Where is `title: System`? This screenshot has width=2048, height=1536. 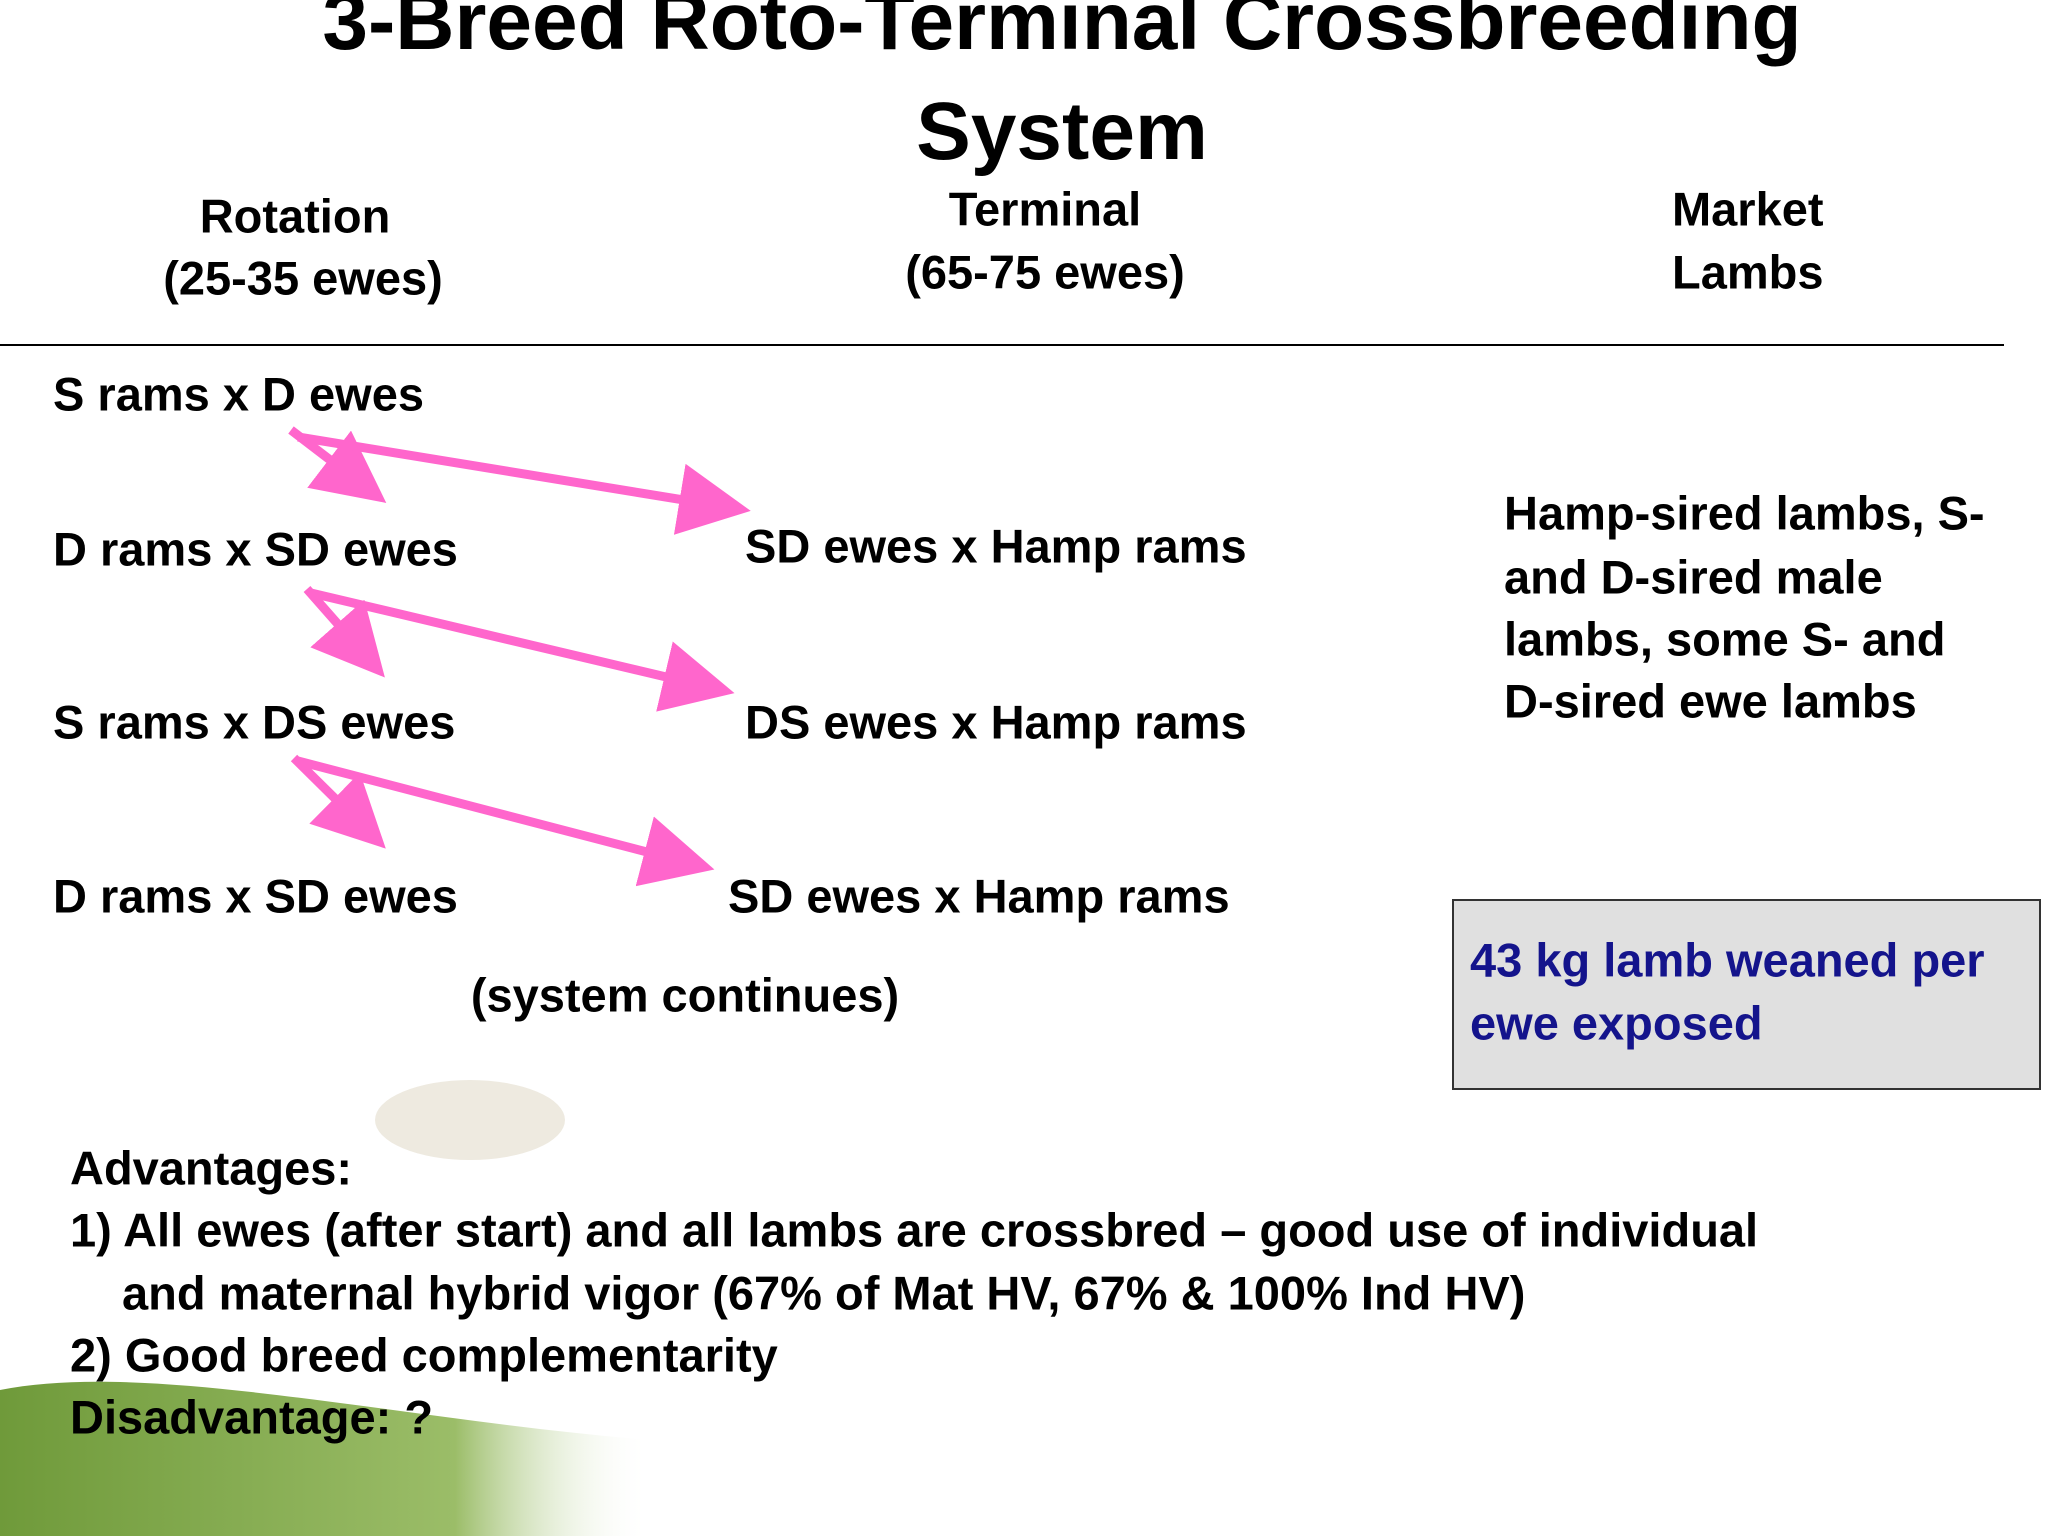
title: System is located at coordinates (1062, 131).